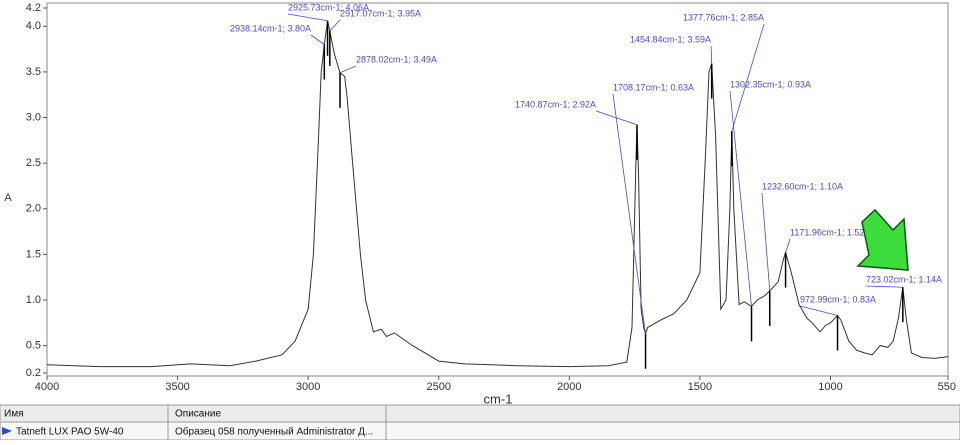  I want to click on y-tick-label: 2.5, so click(33, 163).